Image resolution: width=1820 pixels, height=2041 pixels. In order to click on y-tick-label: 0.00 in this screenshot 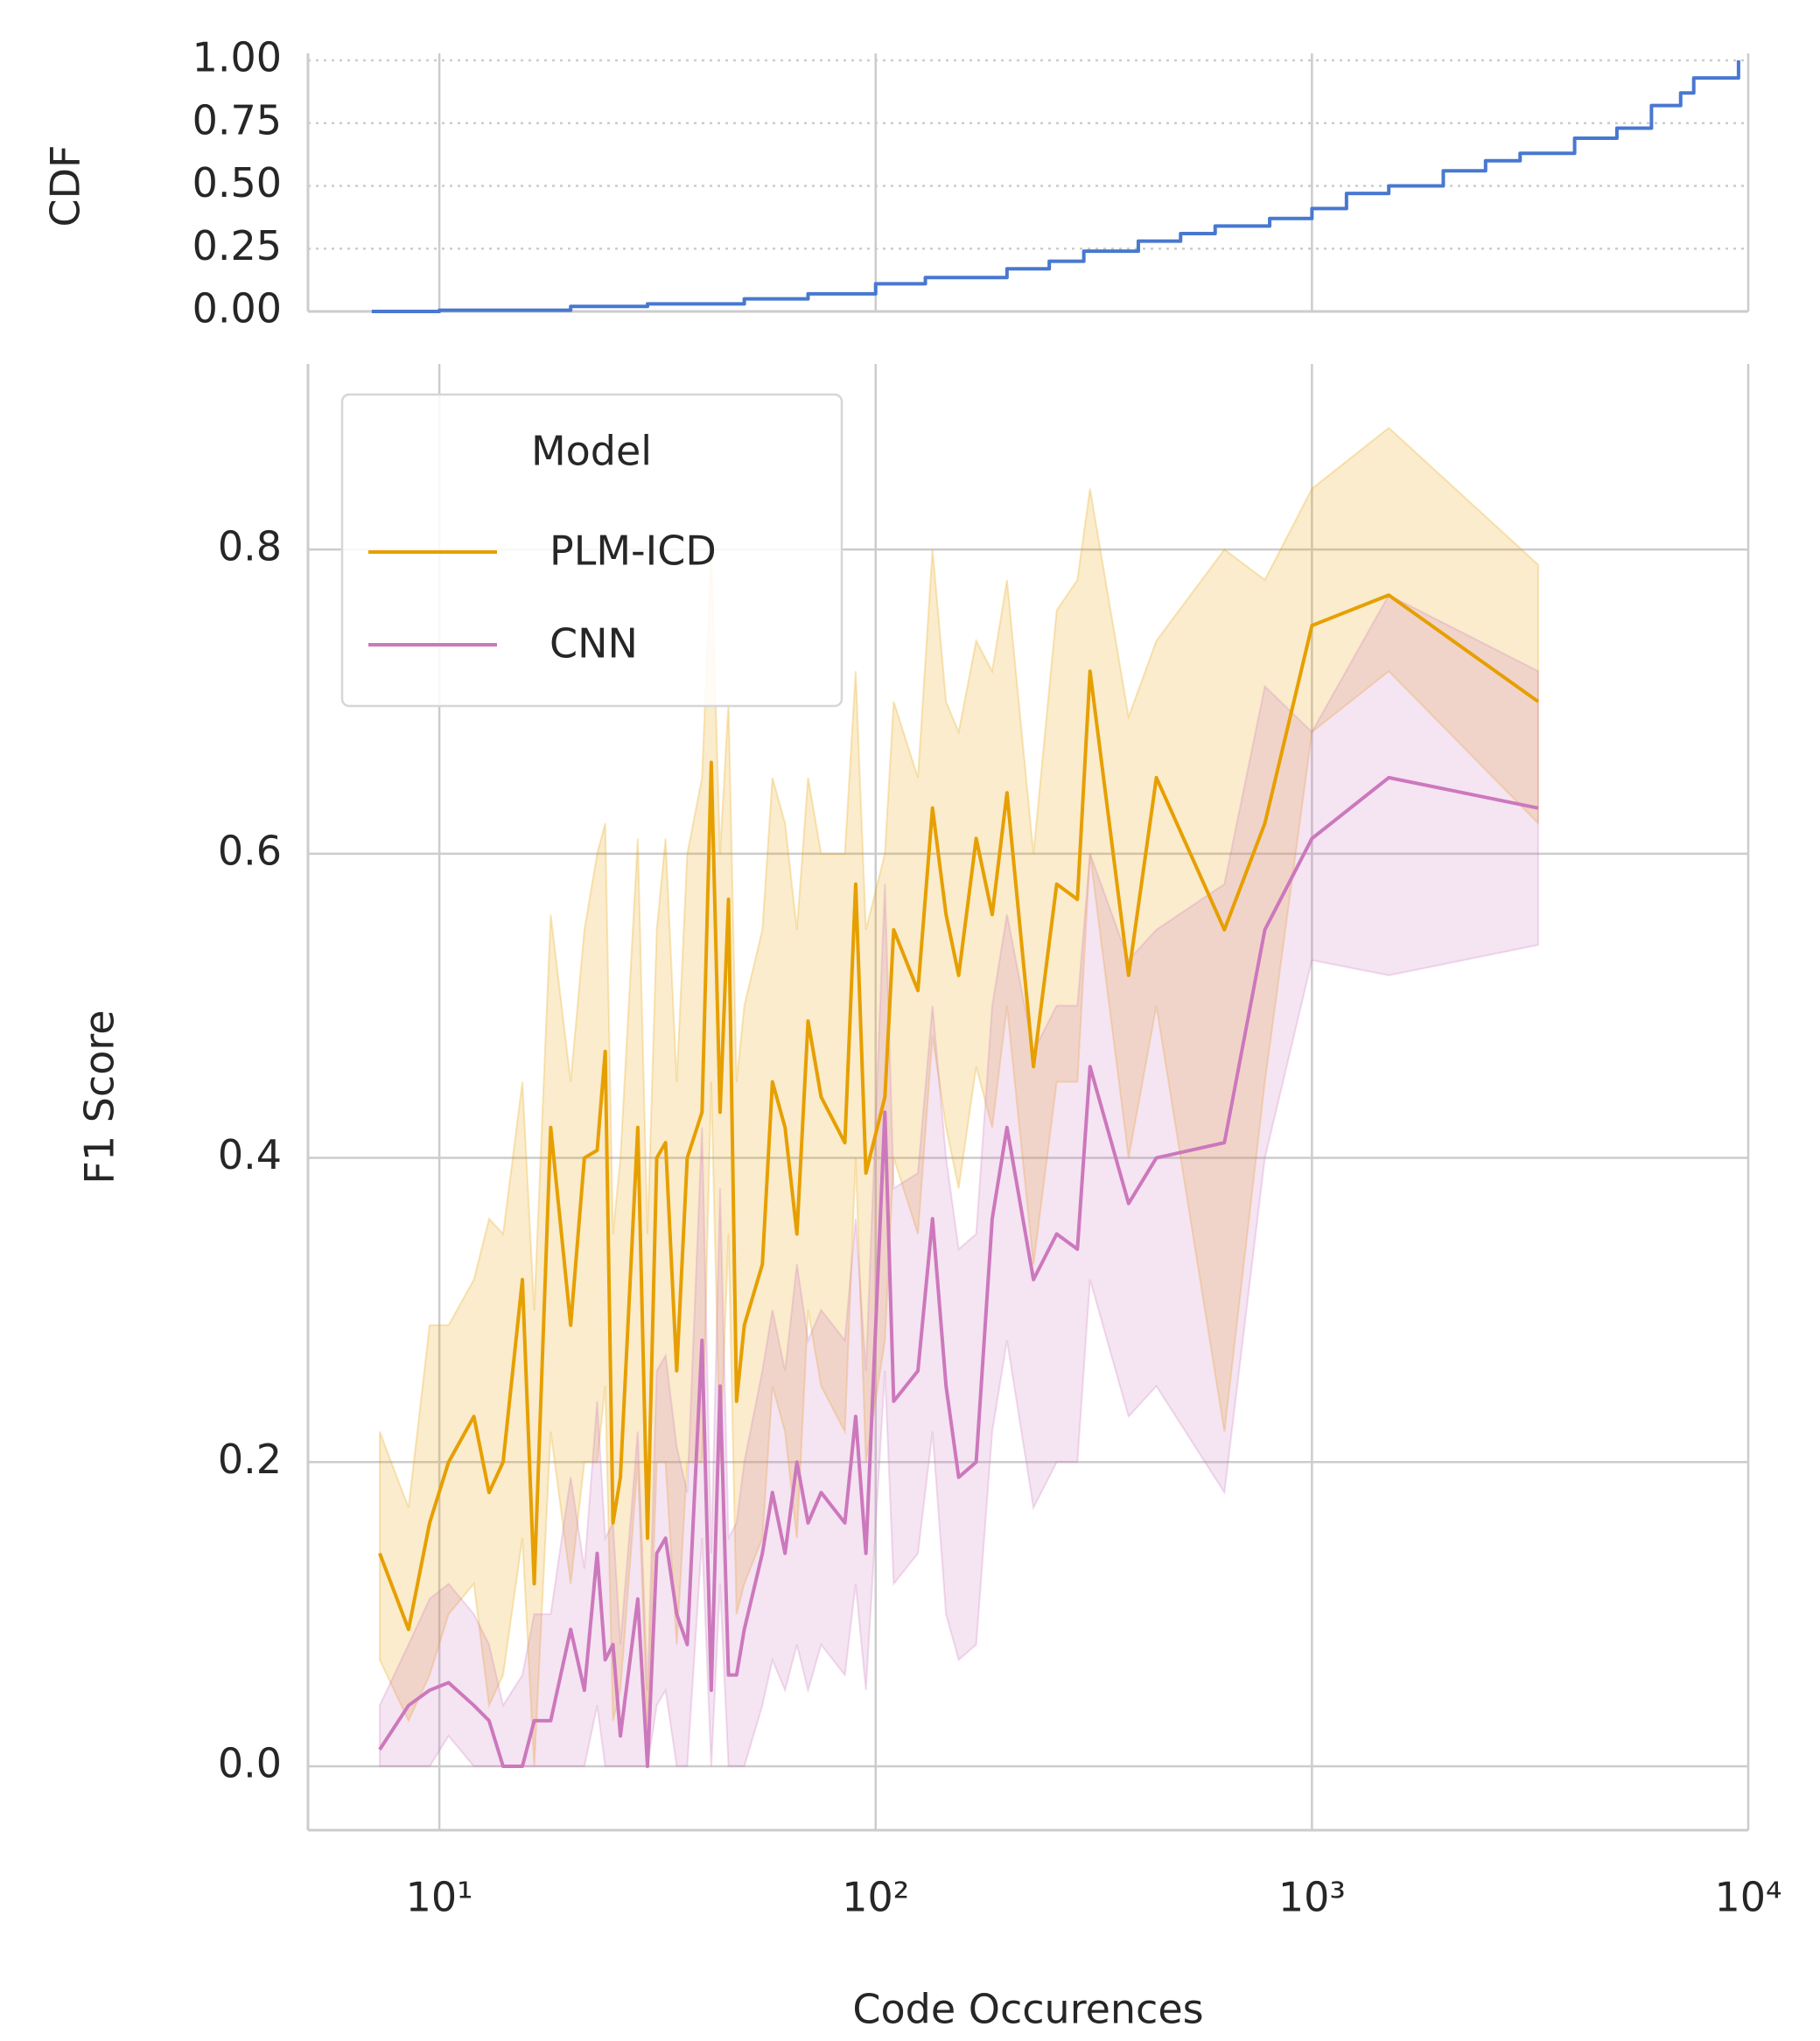, I will do `click(237, 308)`.